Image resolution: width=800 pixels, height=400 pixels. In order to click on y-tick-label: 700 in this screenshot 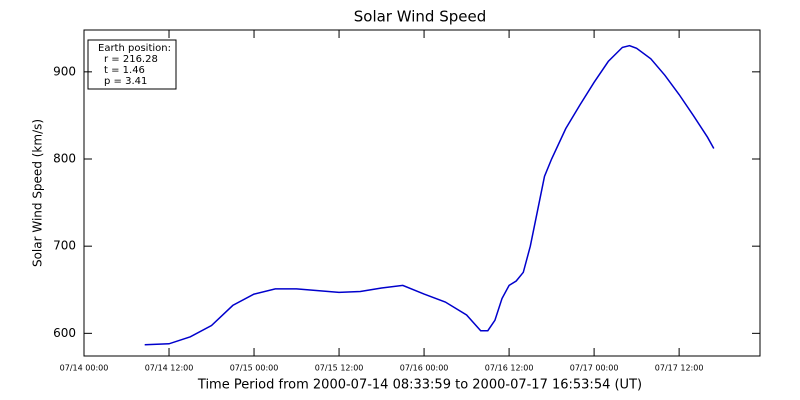, I will do `click(64, 246)`.